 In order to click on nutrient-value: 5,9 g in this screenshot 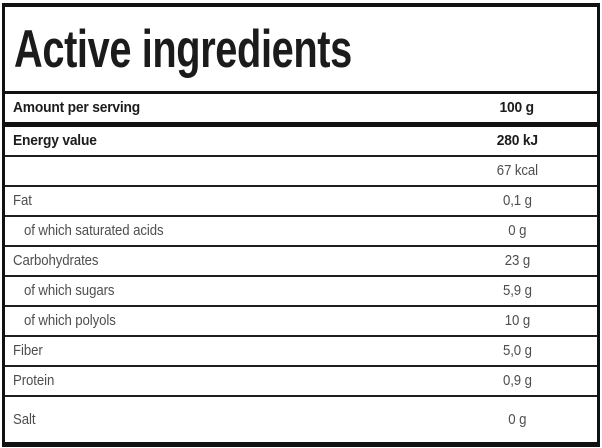, I will do `click(517, 290)`.